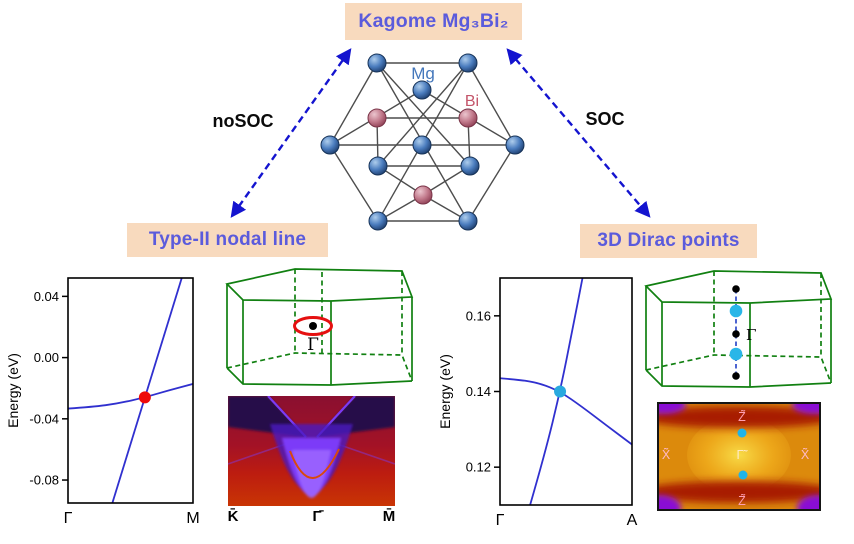 Image resolution: width=854 pixels, height=544 pixels. I want to click on dark-red-bands, so click(739, 454).